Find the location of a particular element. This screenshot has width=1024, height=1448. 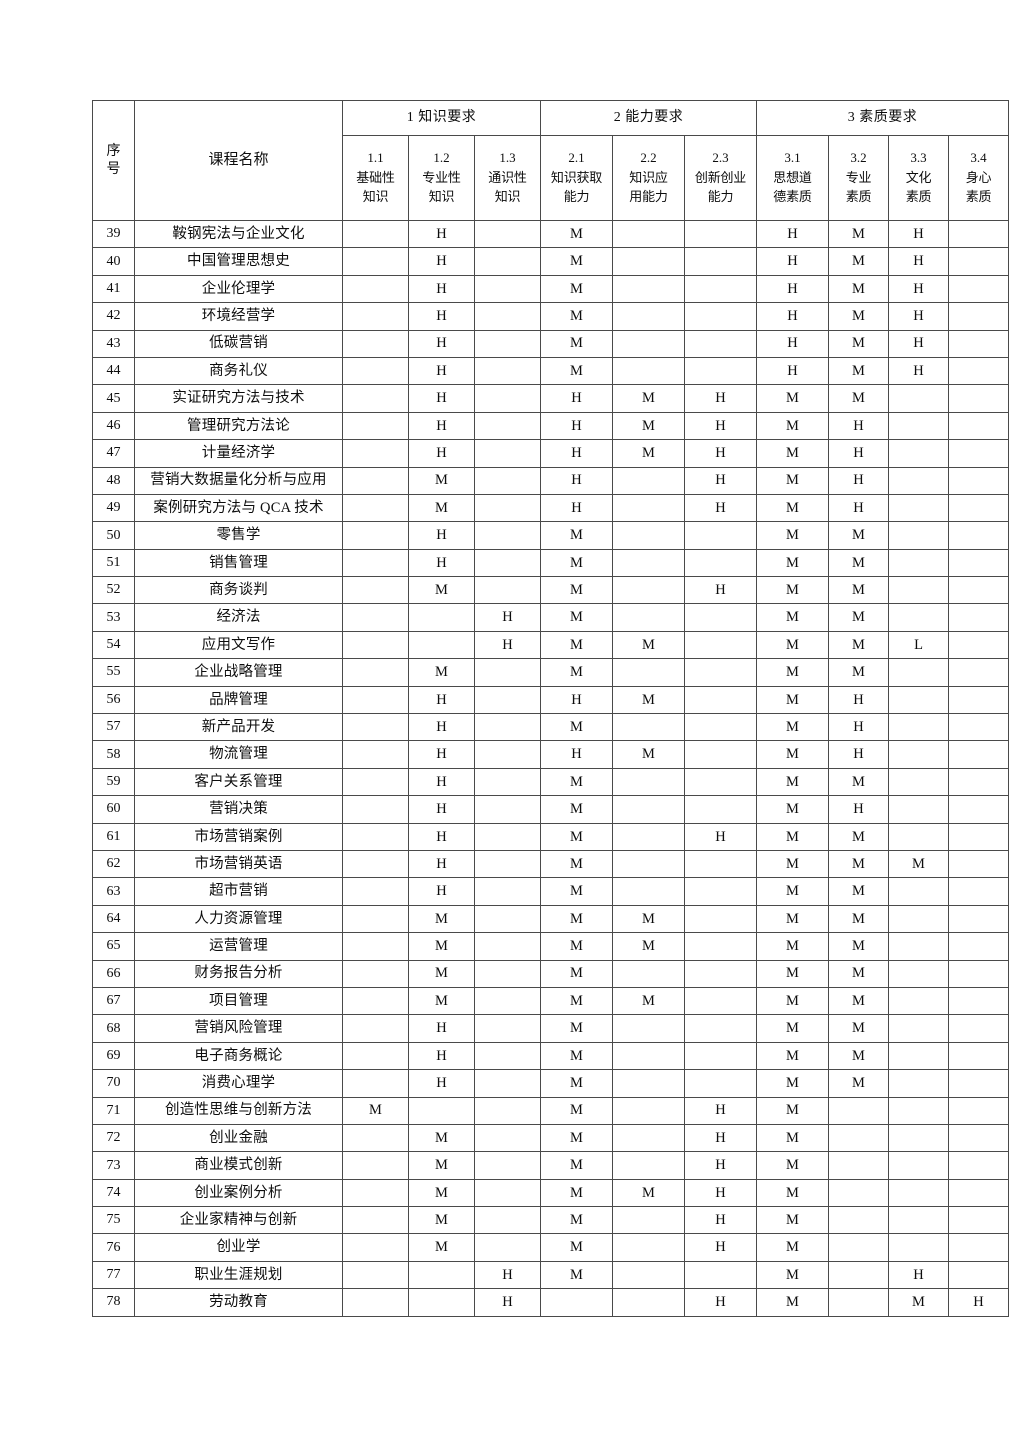

row-sequence-number: 55 is located at coordinates (113, 672).